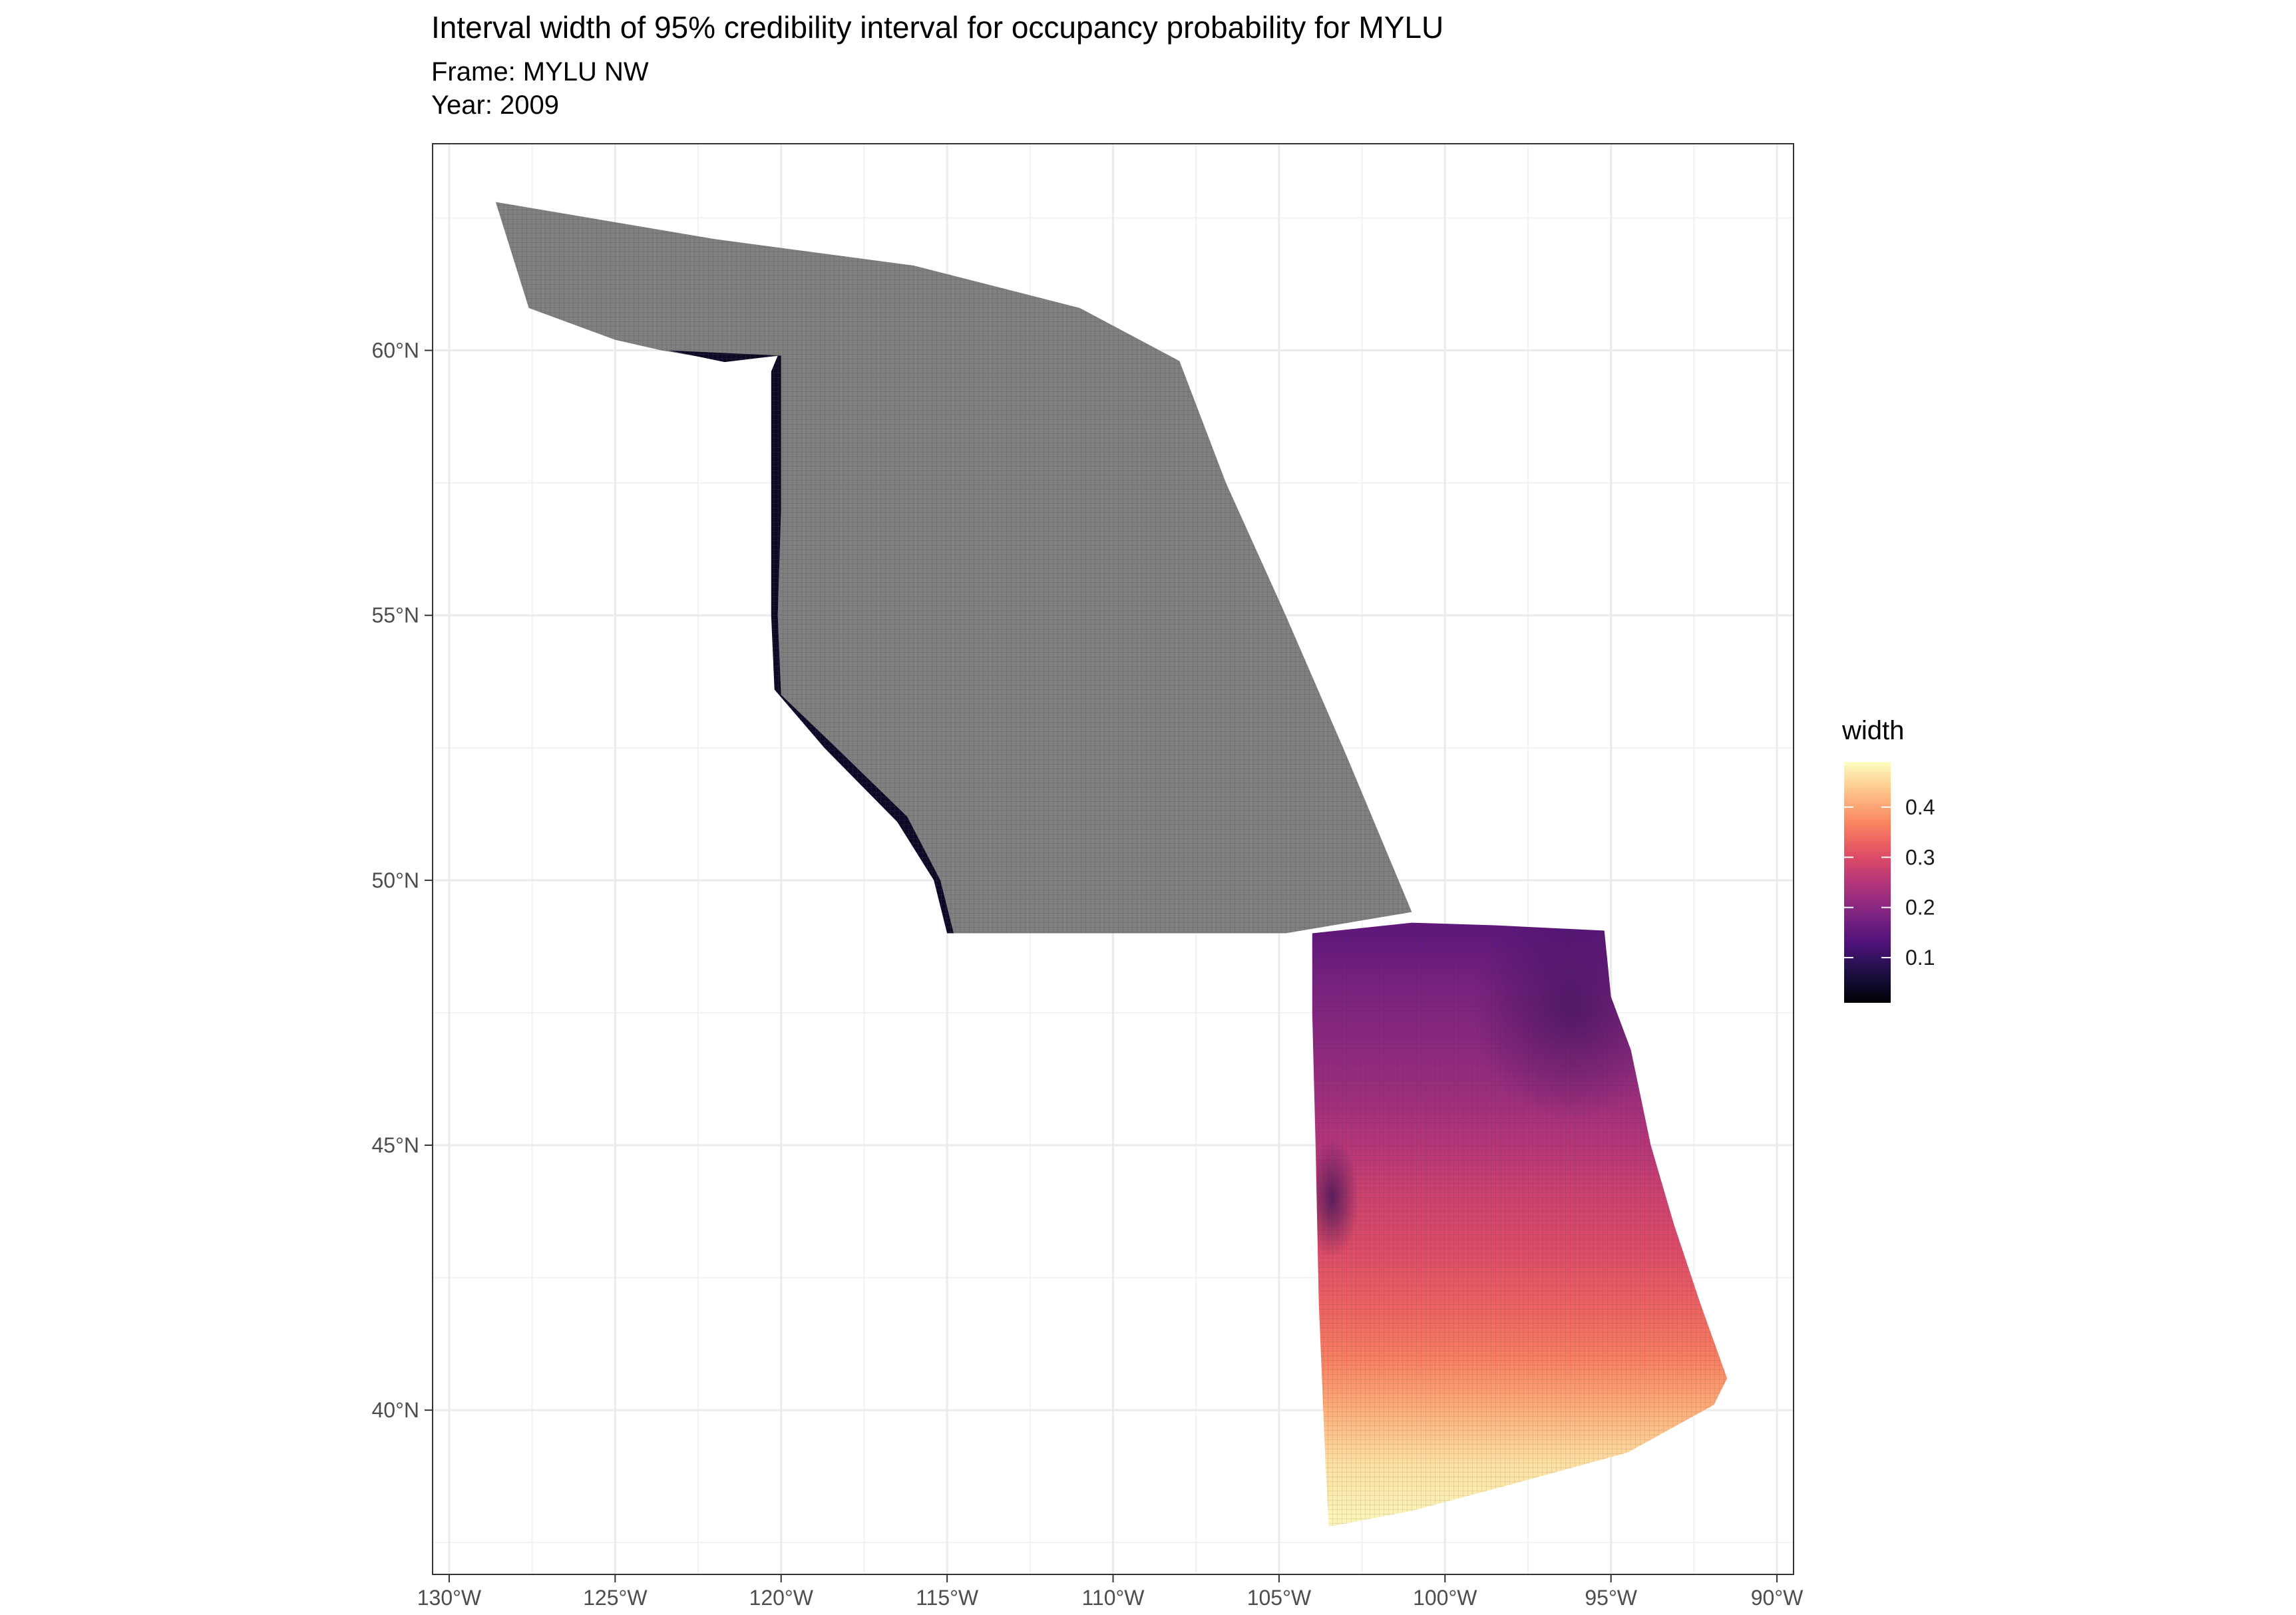 This screenshot has height=1615, width=2296. What do you see at coordinates (615, 1598) in the screenshot?
I see `x-tick-label: 125°W` at bounding box center [615, 1598].